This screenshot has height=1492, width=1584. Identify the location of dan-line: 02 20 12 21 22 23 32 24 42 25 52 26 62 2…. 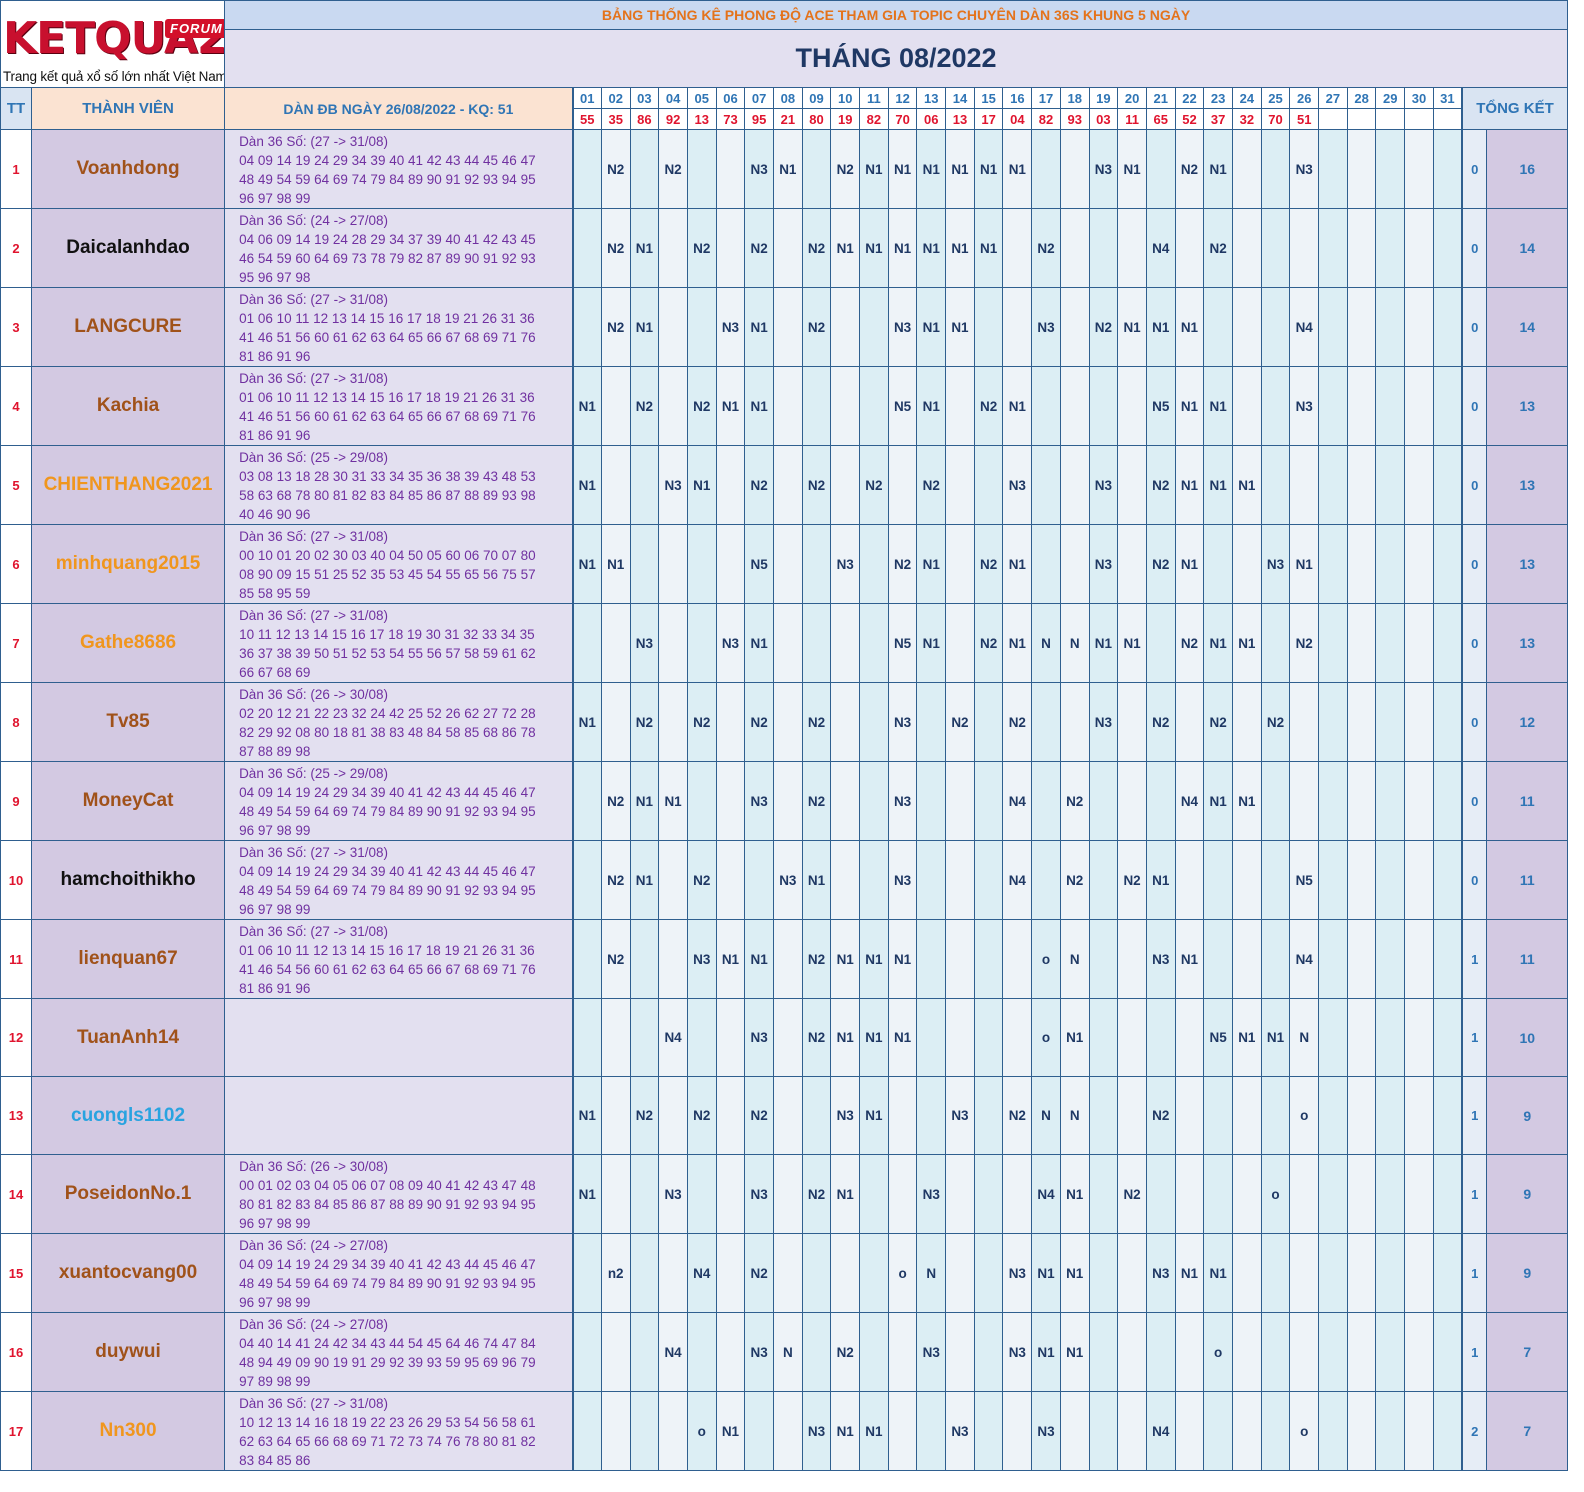
(387, 713).